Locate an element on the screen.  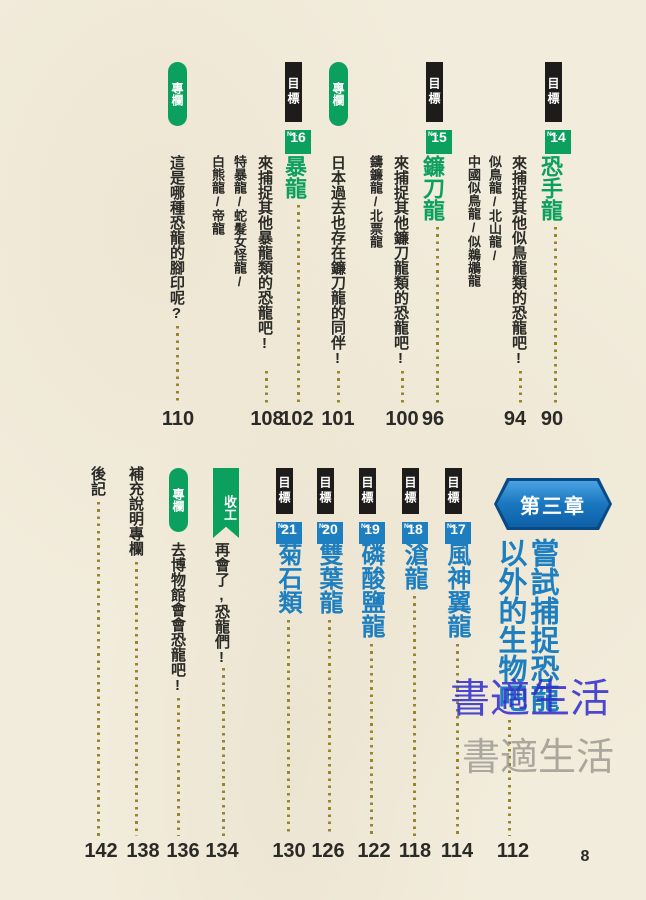
column-1-leader-dots is located at coordinates (338, 387).